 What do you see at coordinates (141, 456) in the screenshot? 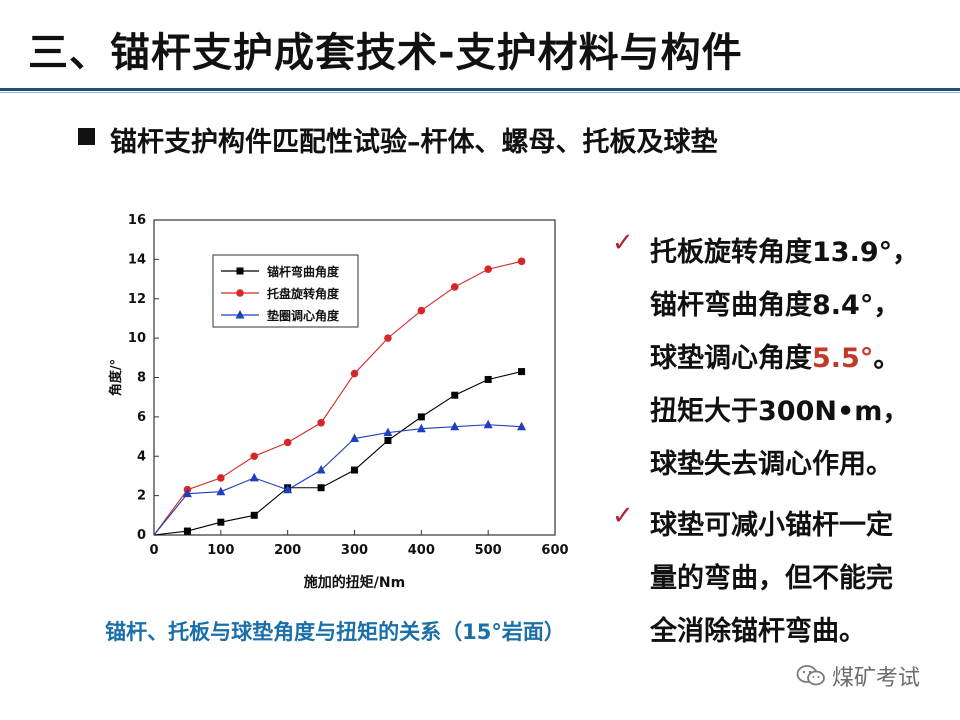
I see `y-tick-label: 4` at bounding box center [141, 456].